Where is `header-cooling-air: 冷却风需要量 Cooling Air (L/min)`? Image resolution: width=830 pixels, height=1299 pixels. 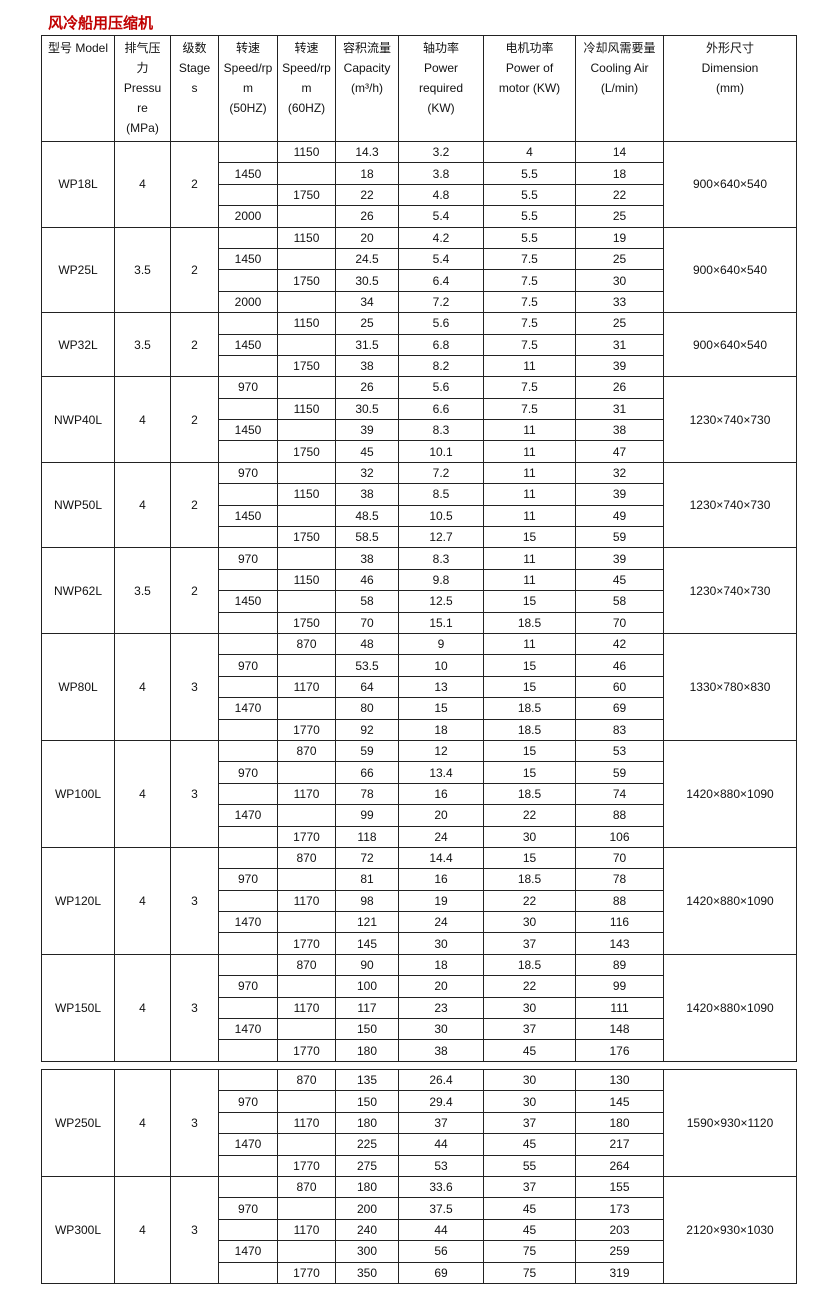
header-cooling-air: 冷却风需要量 Cooling Air (L/min) is located at coordinates (619, 88).